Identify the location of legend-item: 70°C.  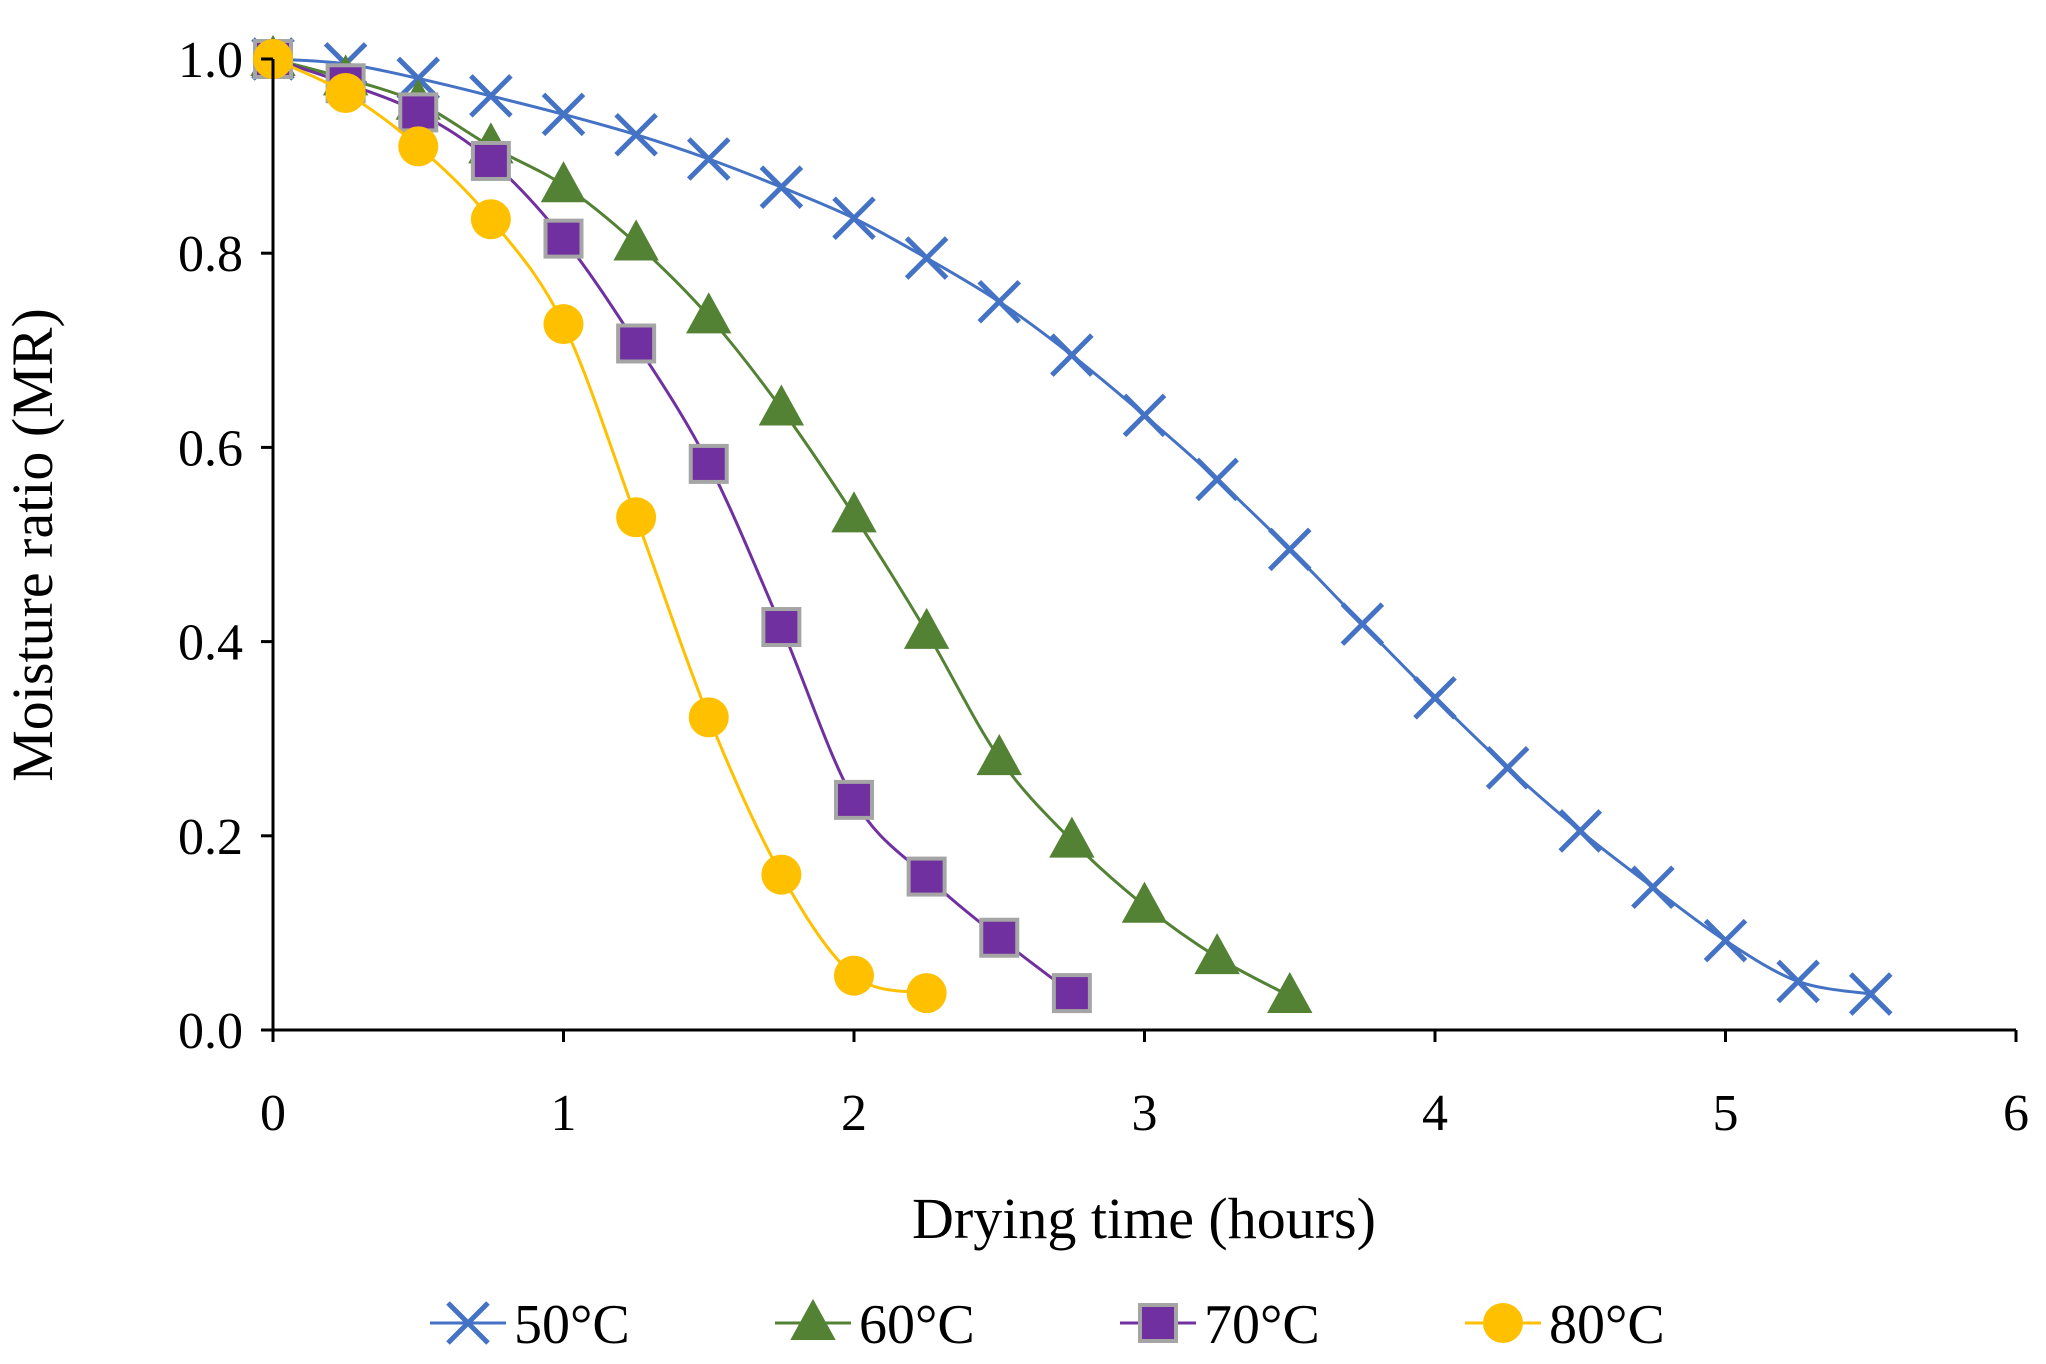
(1220, 1325).